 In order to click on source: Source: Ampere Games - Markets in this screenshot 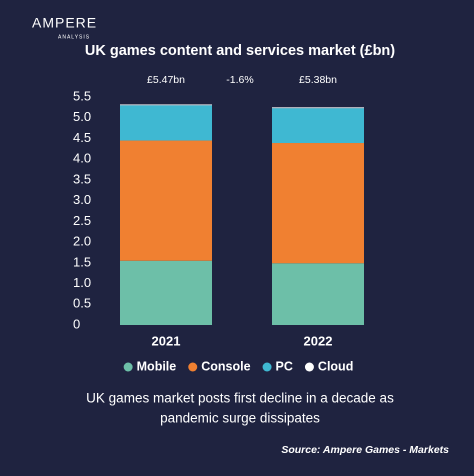, I will do `click(365, 450)`.